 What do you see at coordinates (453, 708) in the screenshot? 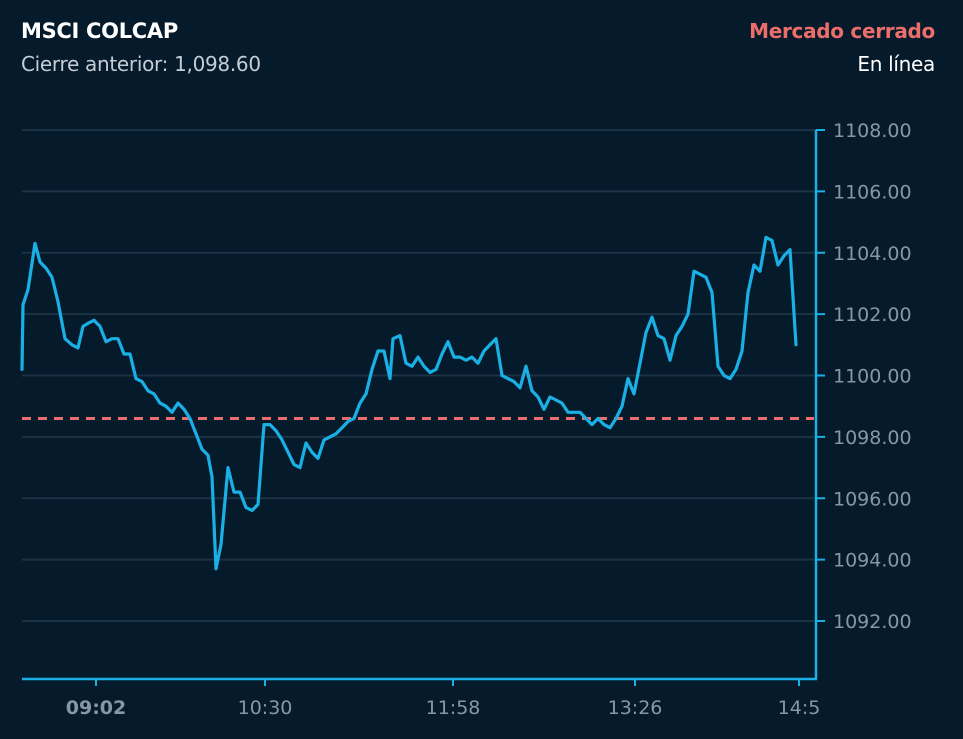
I see `x-tick-label: 11:58` at bounding box center [453, 708].